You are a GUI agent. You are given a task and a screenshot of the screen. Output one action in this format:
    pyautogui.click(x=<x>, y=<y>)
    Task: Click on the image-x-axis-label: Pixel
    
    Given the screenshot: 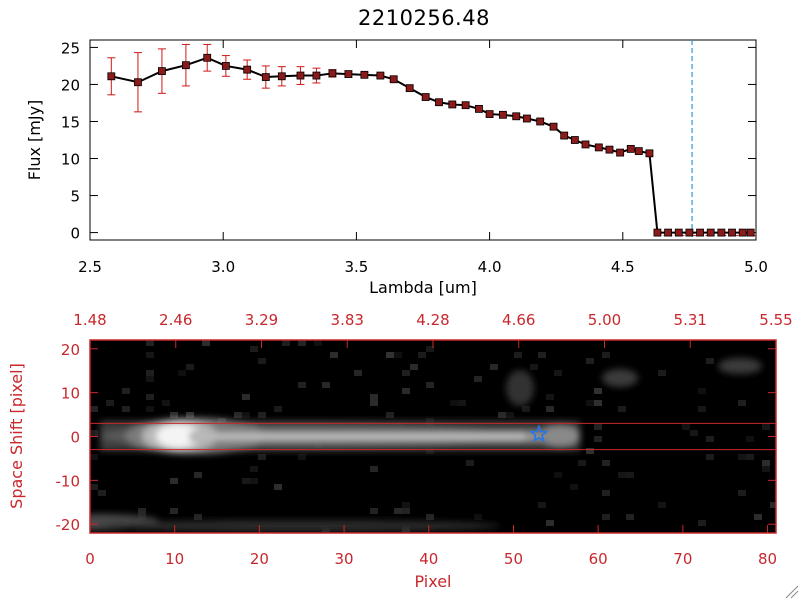 What is the action you would take?
    pyautogui.click(x=432, y=581)
    